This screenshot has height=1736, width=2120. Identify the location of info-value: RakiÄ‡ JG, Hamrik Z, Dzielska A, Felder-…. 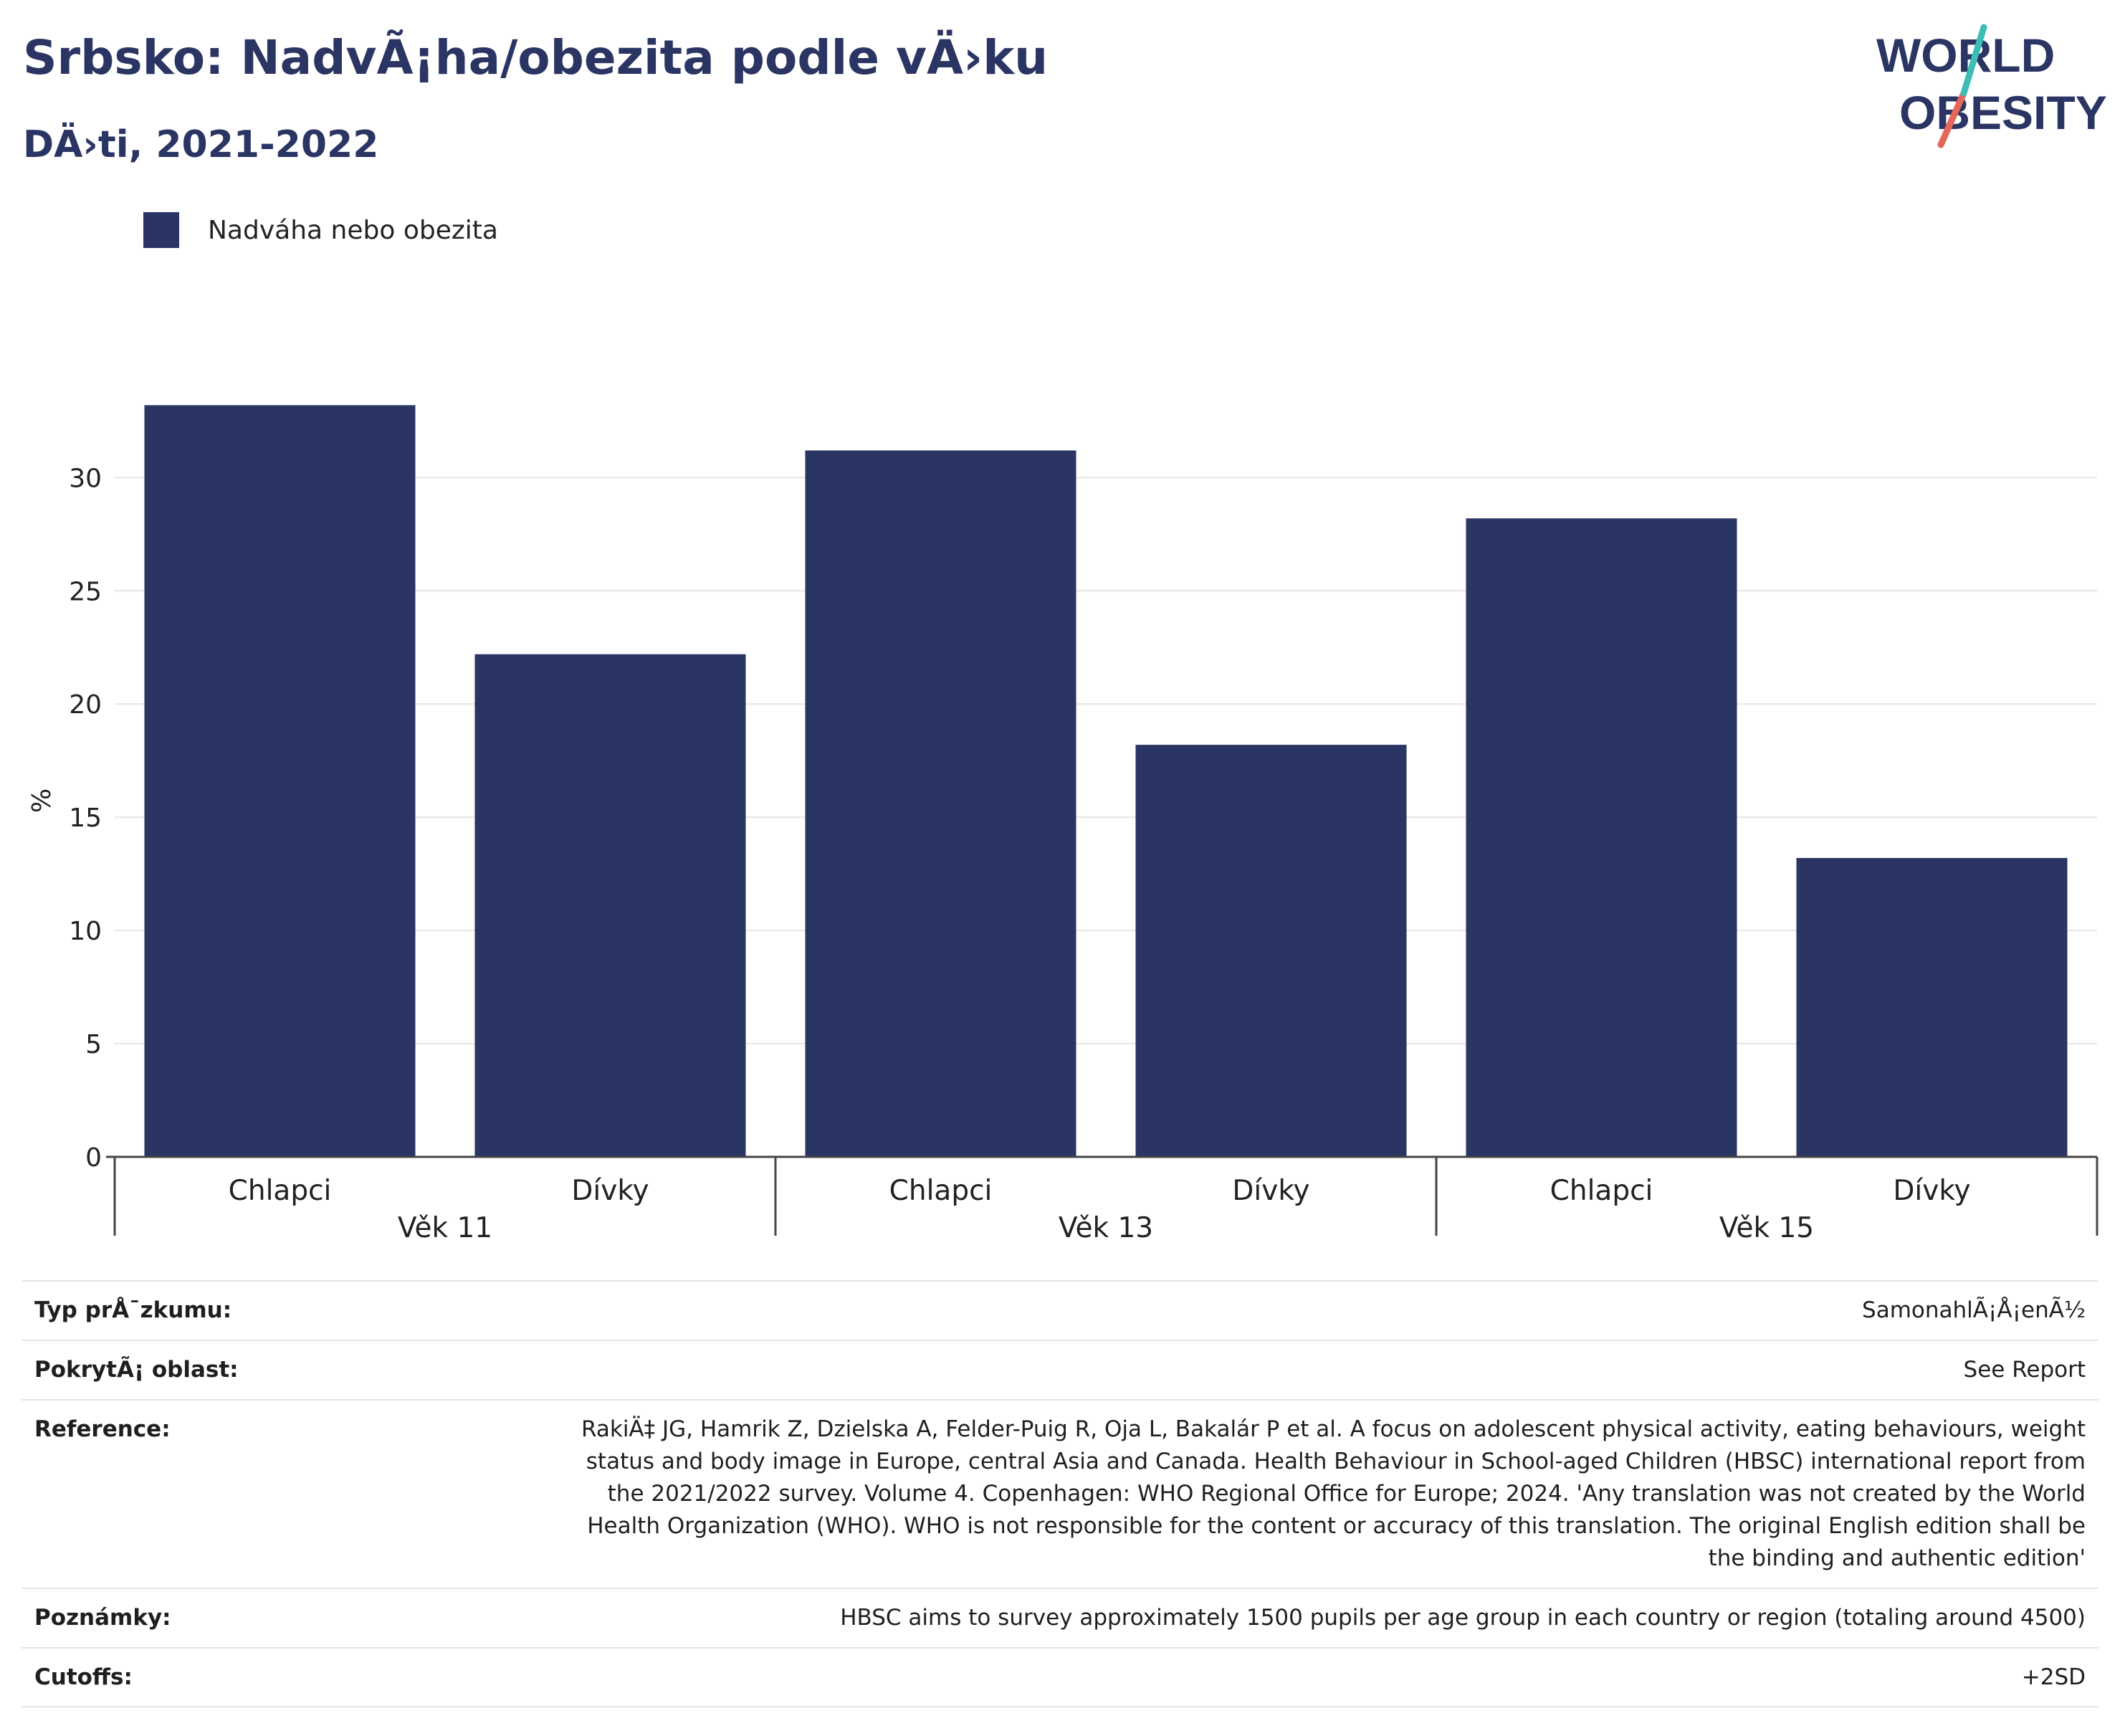
(1323, 1493).